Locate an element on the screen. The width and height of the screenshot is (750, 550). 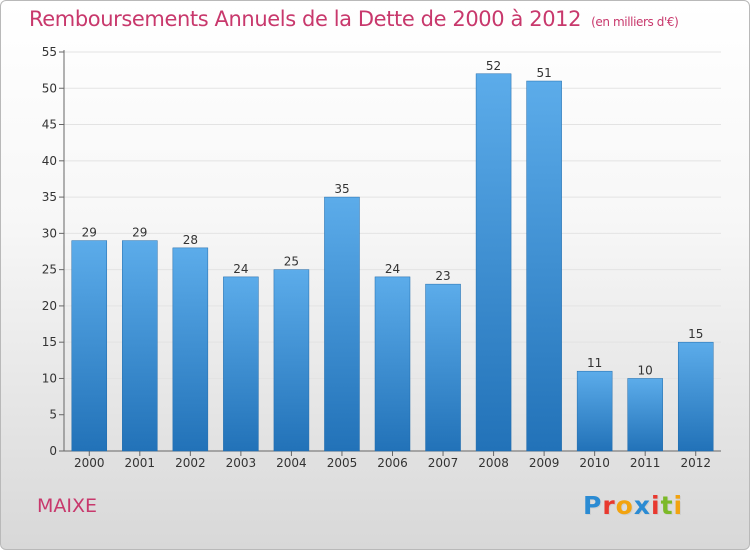
bar-value-label: 35 is located at coordinates (341, 189).